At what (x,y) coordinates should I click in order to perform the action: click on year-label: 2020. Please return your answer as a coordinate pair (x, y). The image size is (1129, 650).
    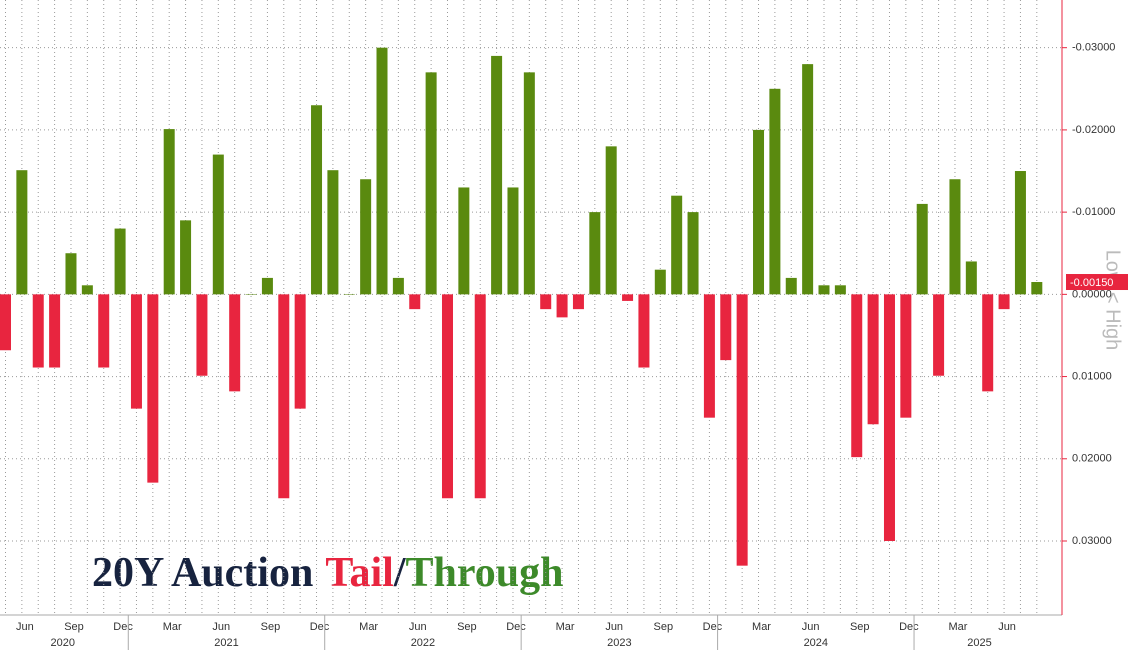
    Looking at the image, I should click on (63, 643).